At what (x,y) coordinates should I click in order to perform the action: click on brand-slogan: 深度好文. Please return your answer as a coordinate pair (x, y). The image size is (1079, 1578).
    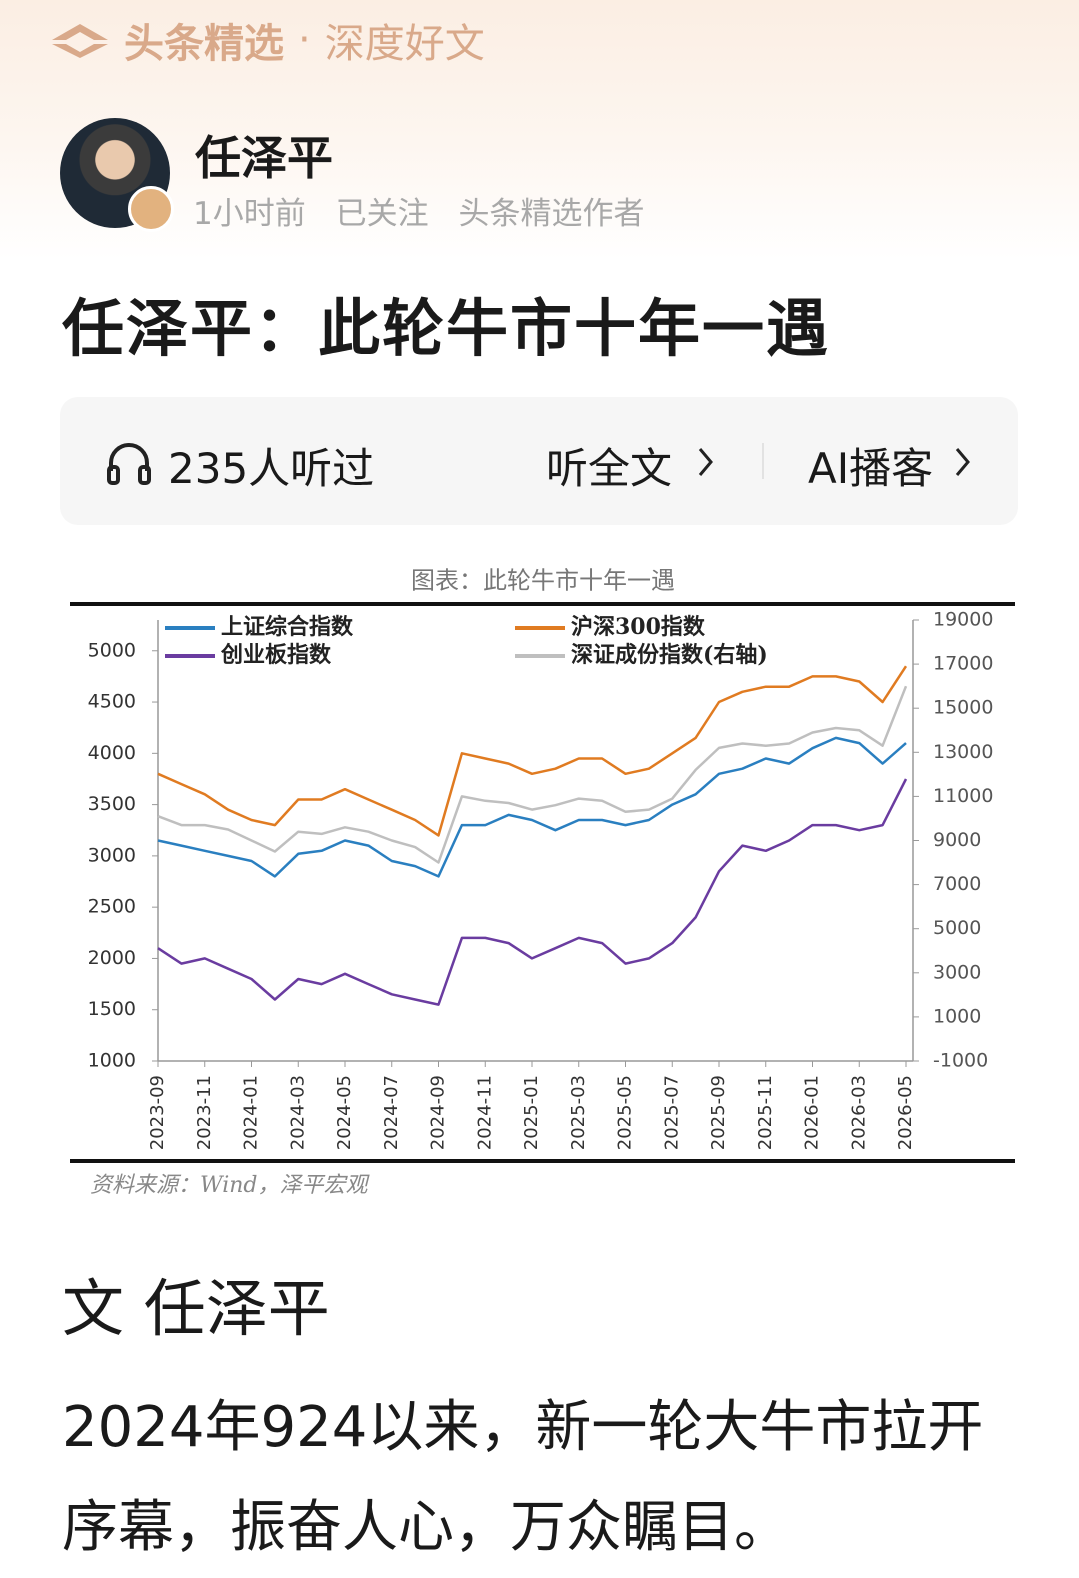
    Looking at the image, I should click on (404, 44).